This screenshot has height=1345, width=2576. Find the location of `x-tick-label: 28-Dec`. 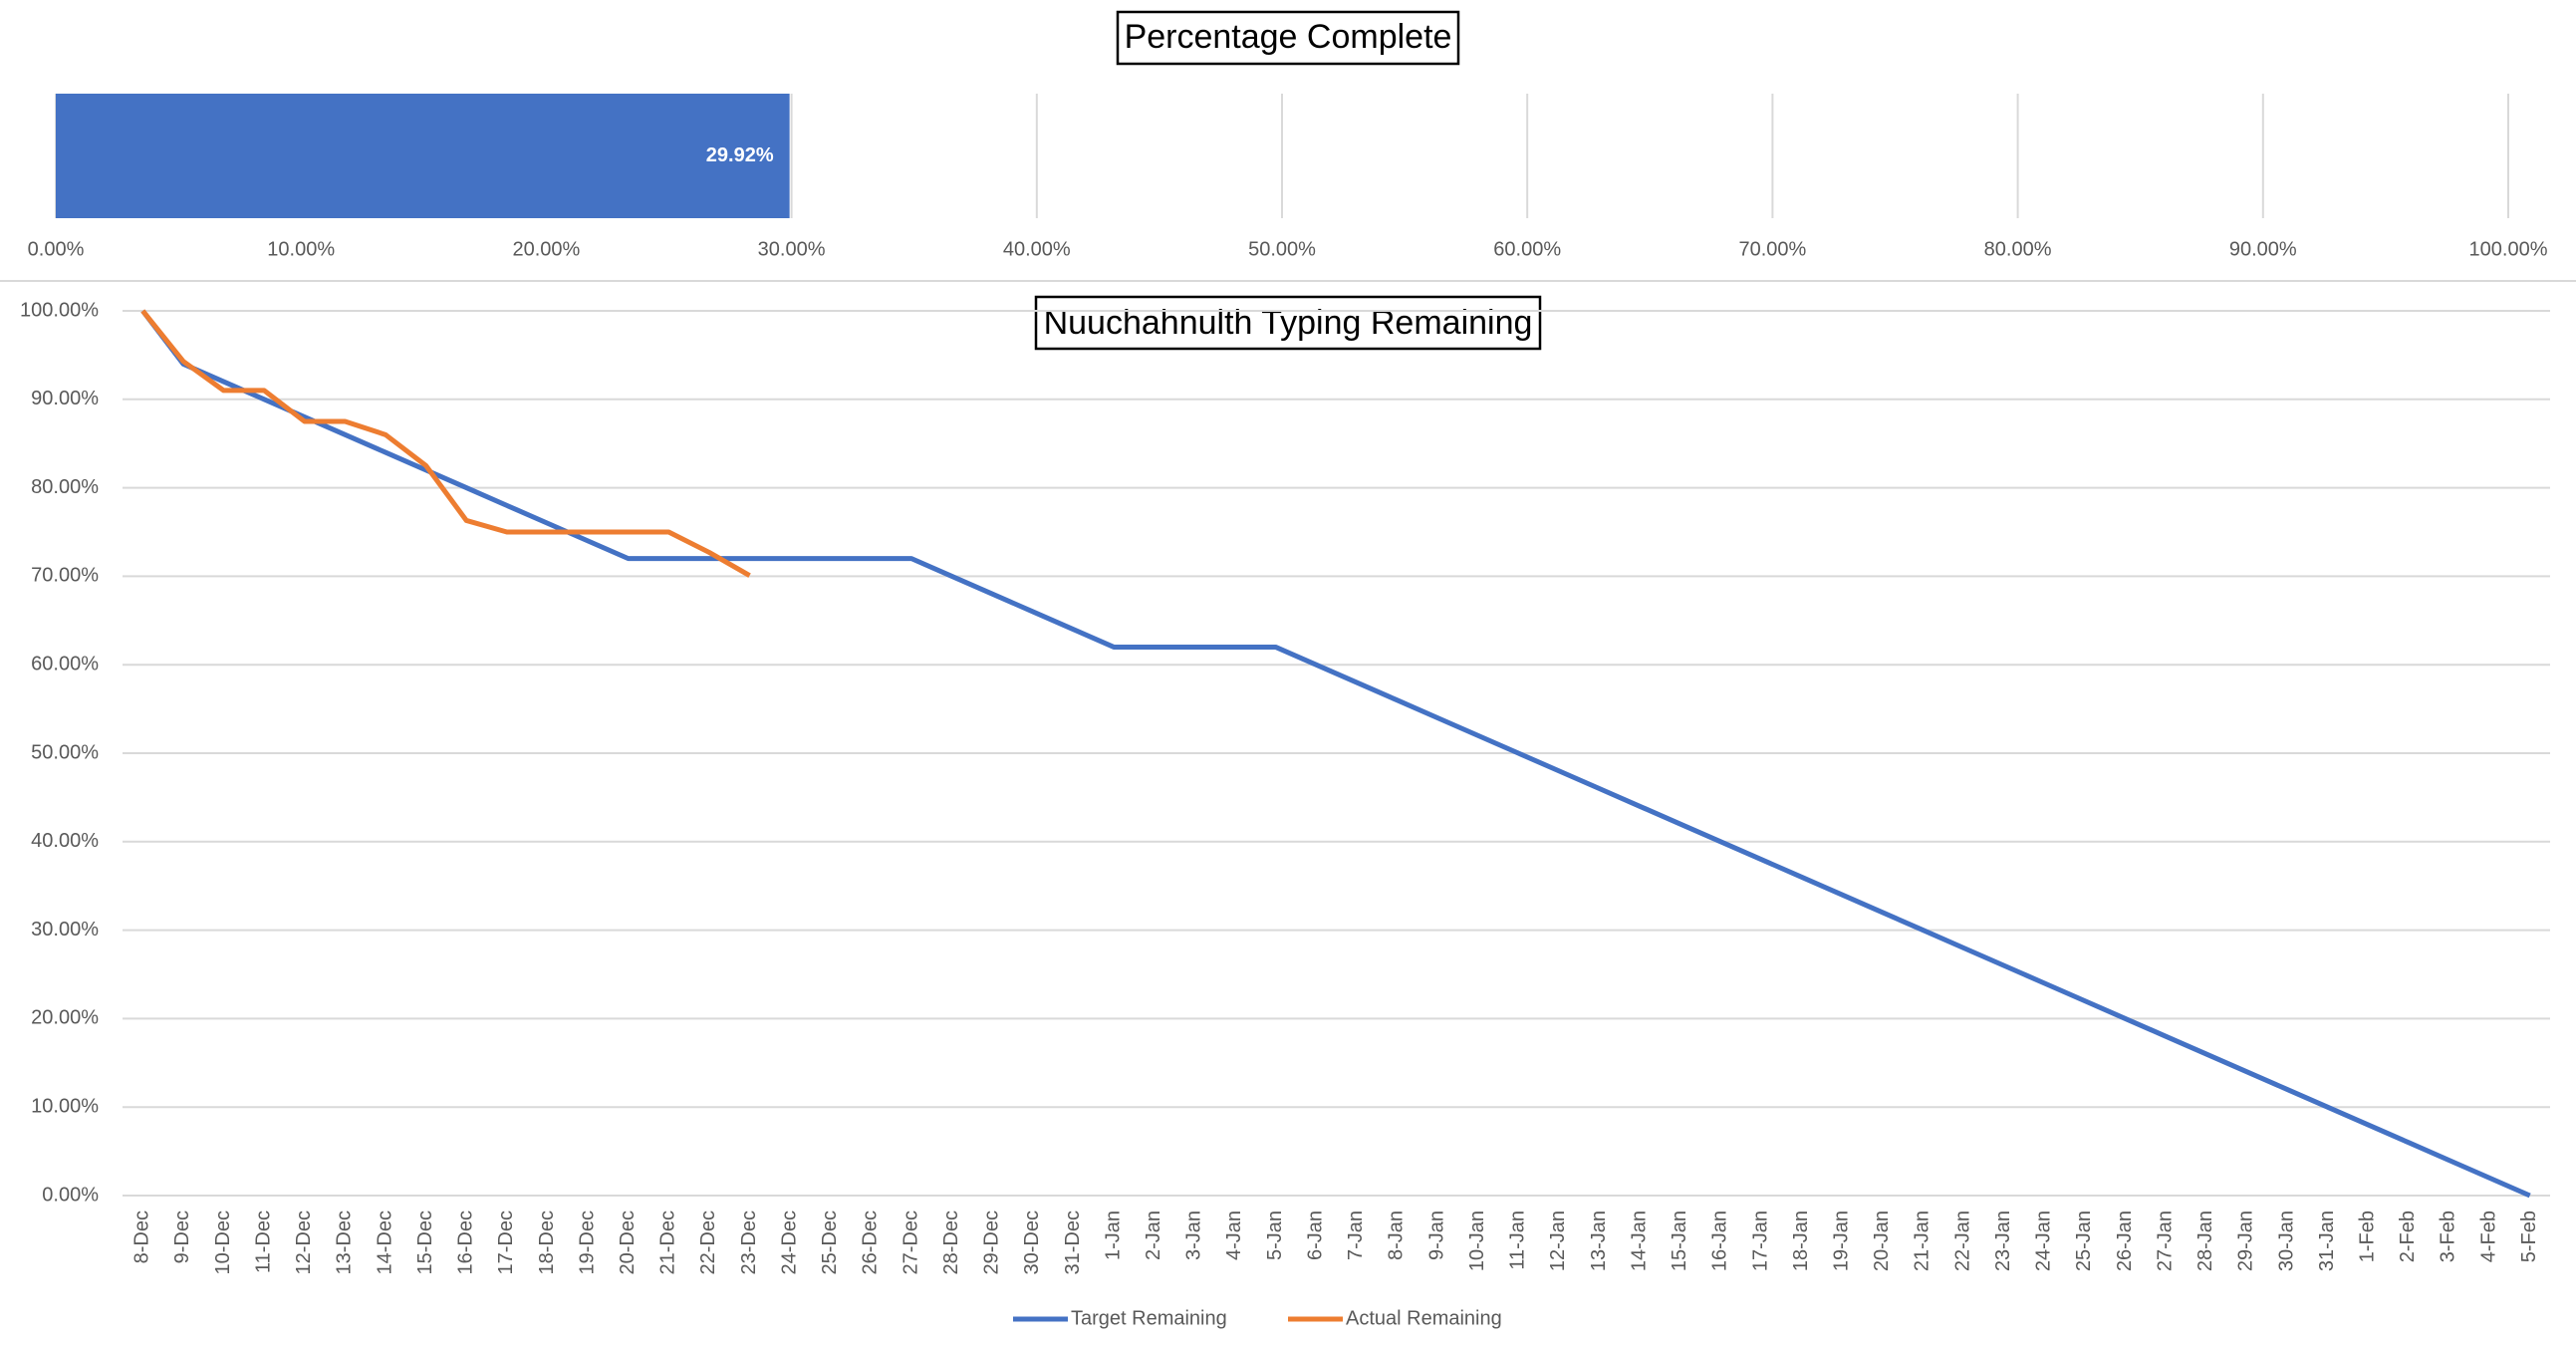

x-tick-label: 28-Dec is located at coordinates (951, 1242).